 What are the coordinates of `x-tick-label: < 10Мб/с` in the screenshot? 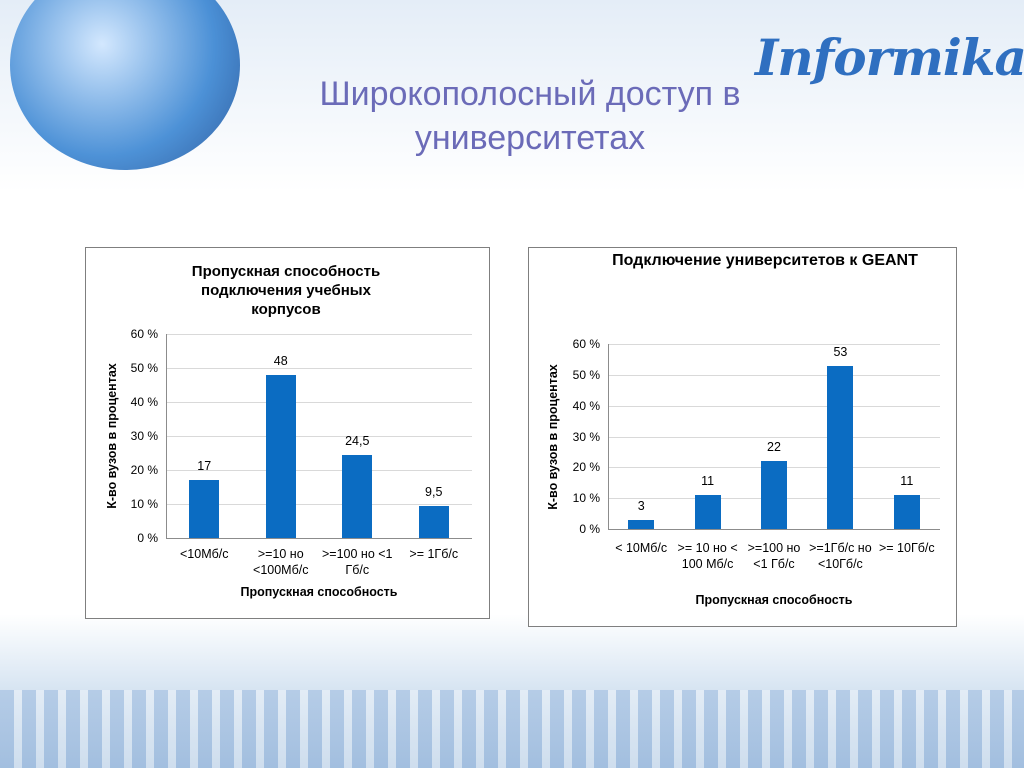 It's located at (641, 548).